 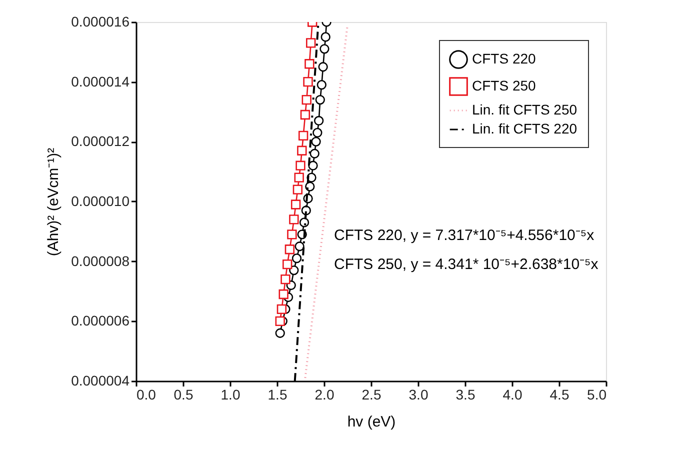 I want to click on legend-label: Lin. fit CFTS 250, so click(x=525, y=110).